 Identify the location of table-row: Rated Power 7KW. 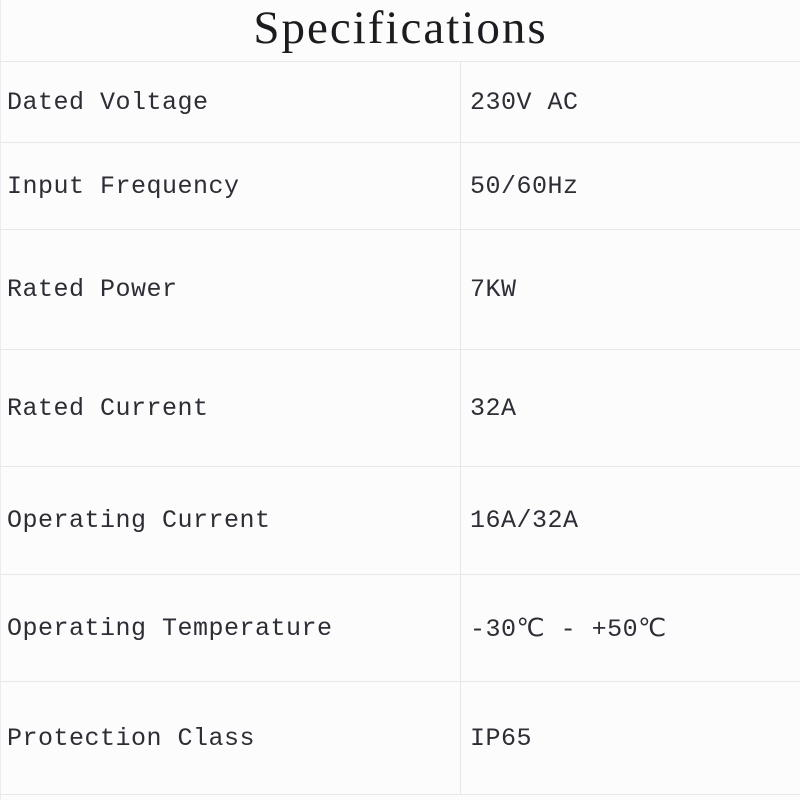
(400, 290).